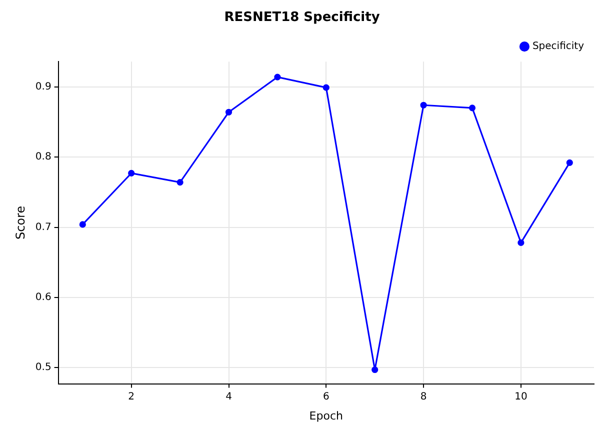 The width and height of the screenshot is (600, 431). I want to click on y-tick-label: 0.7, so click(43, 227).